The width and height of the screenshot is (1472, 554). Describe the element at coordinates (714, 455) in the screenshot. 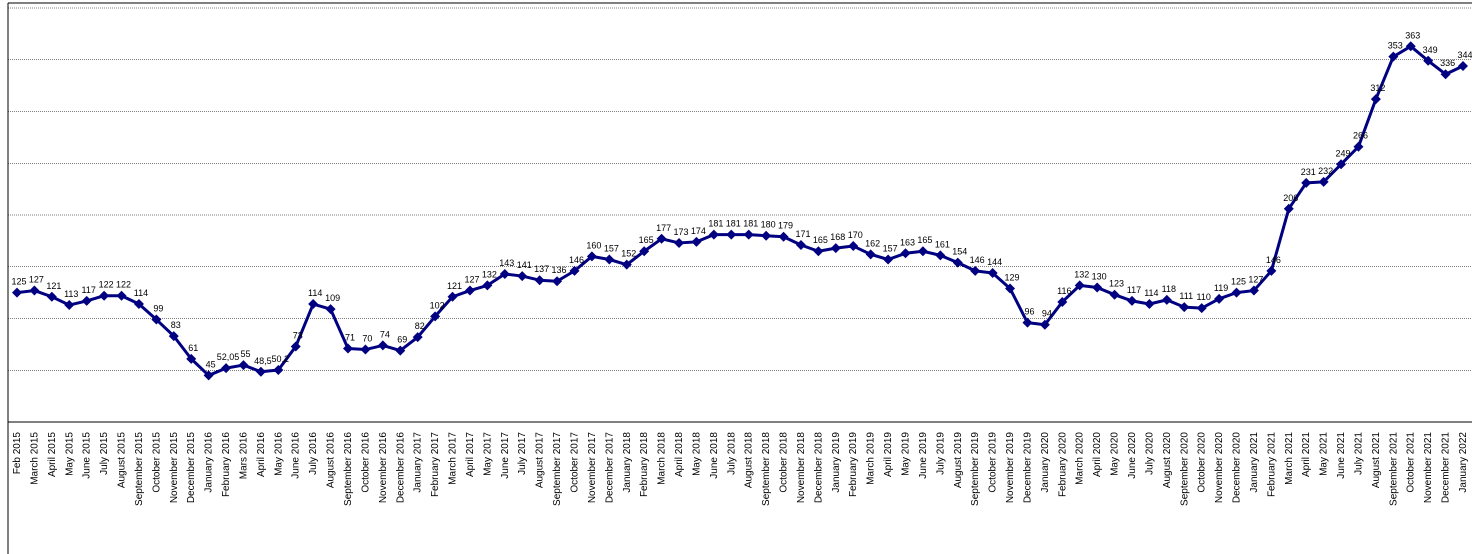

I see `x-tick-label: June 2018` at that location.